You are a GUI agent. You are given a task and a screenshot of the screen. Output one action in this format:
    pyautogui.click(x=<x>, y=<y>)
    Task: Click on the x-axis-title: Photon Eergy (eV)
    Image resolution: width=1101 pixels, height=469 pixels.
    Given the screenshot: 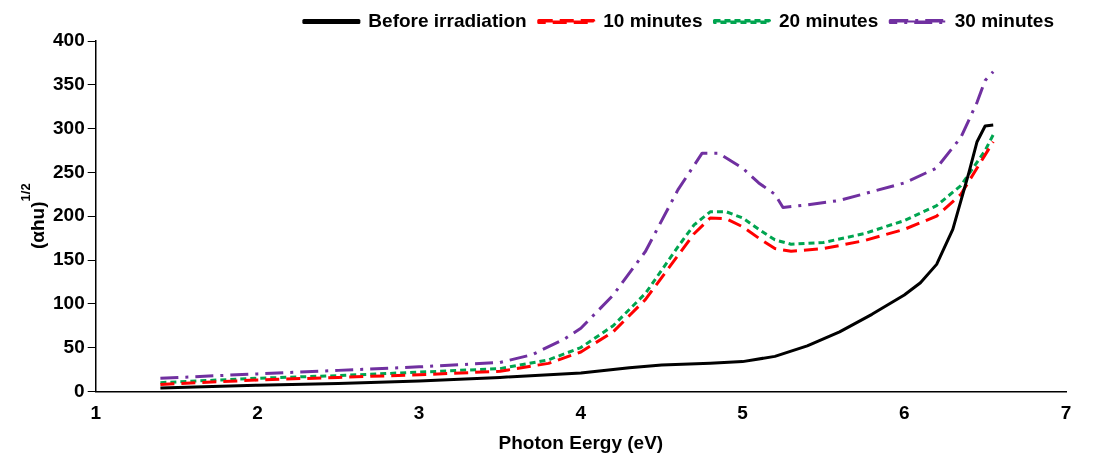 What is the action you would take?
    pyautogui.click(x=581, y=442)
    